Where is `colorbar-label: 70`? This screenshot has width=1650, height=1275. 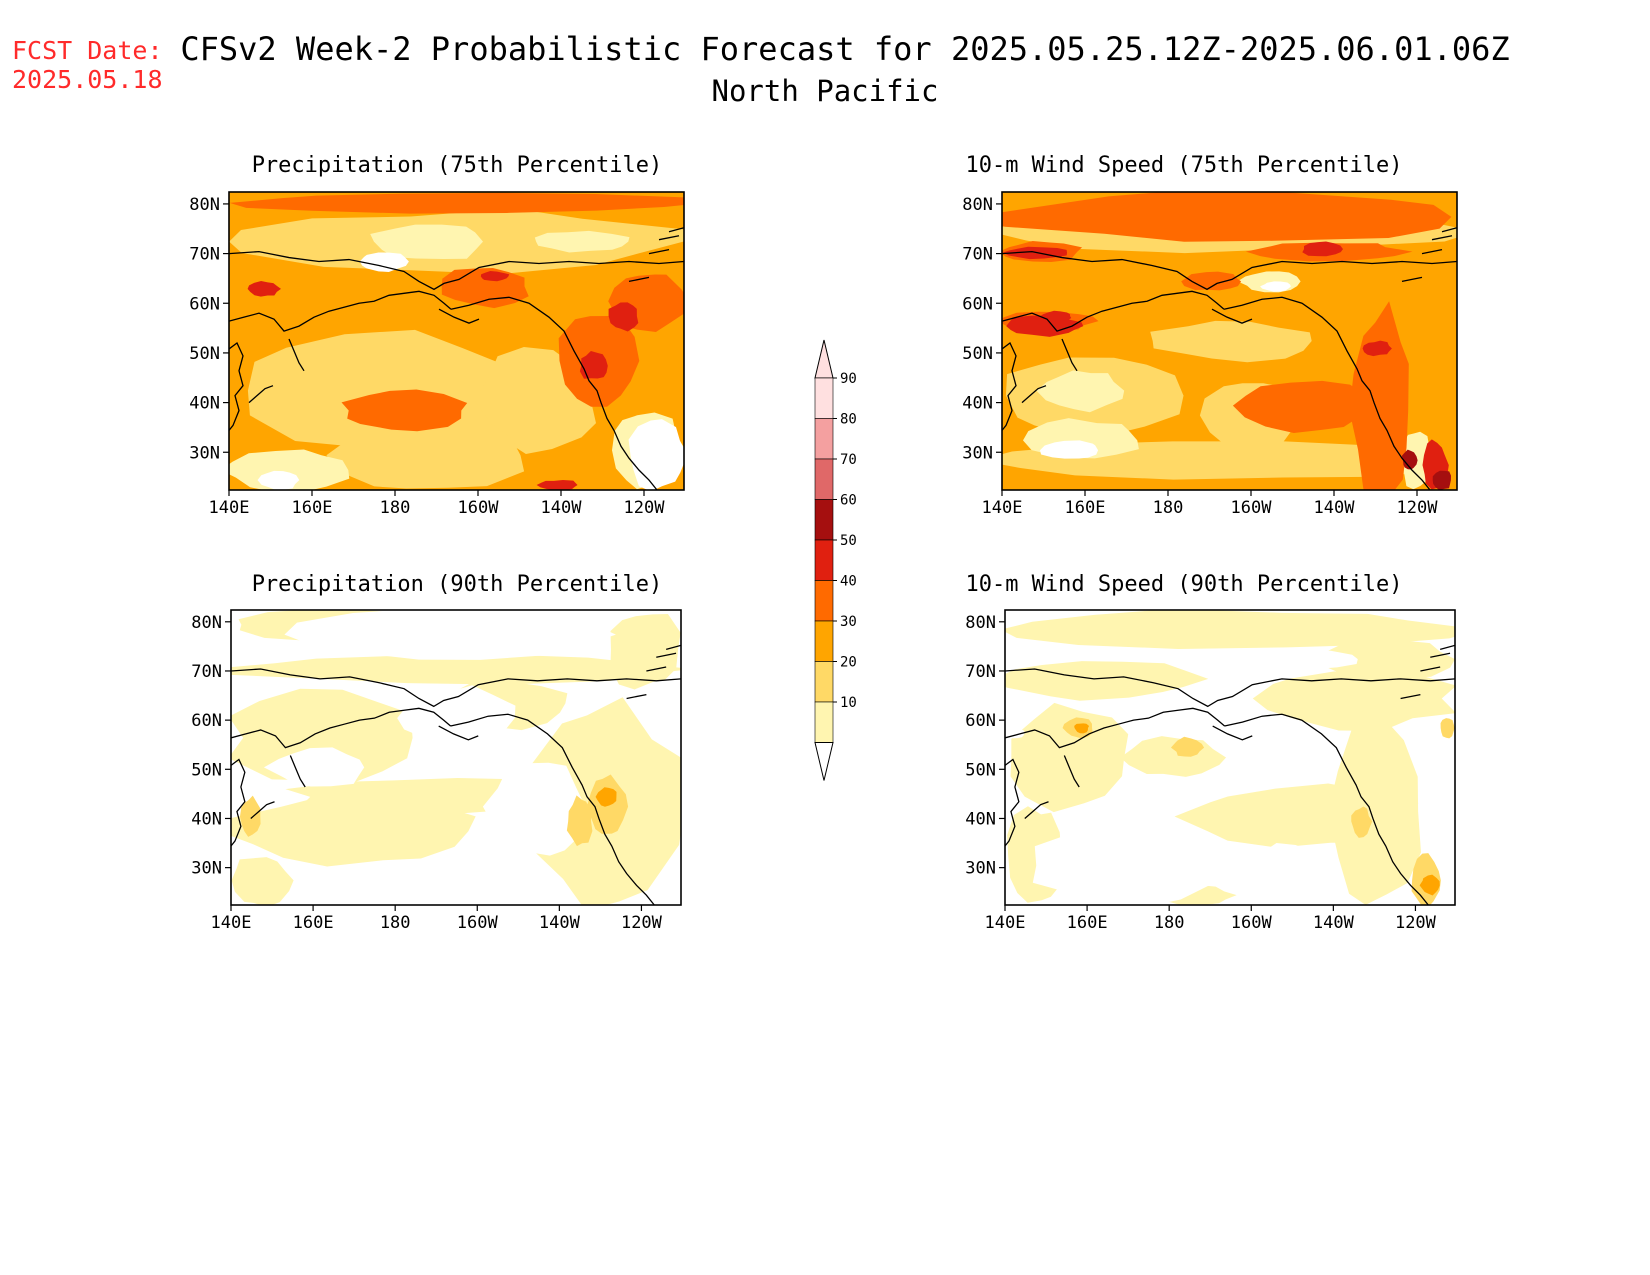
colorbar-label: 70 is located at coordinates (848, 460).